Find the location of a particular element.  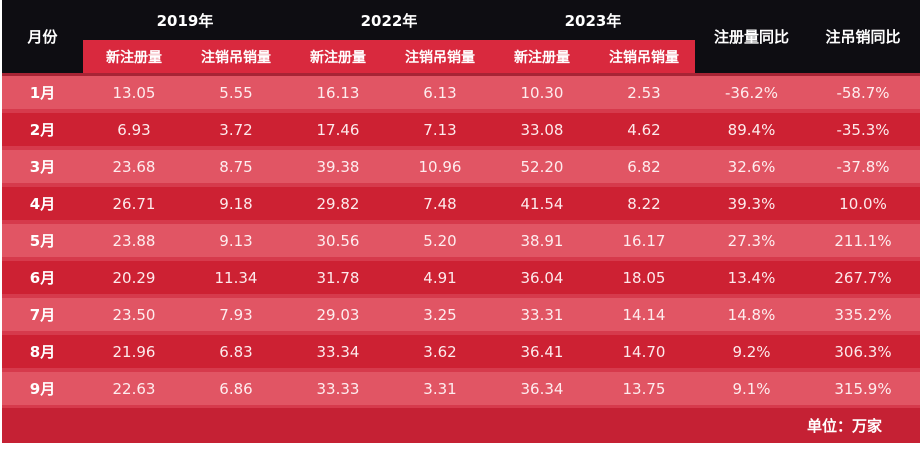

value-cell: 10.96 is located at coordinates (440, 166).